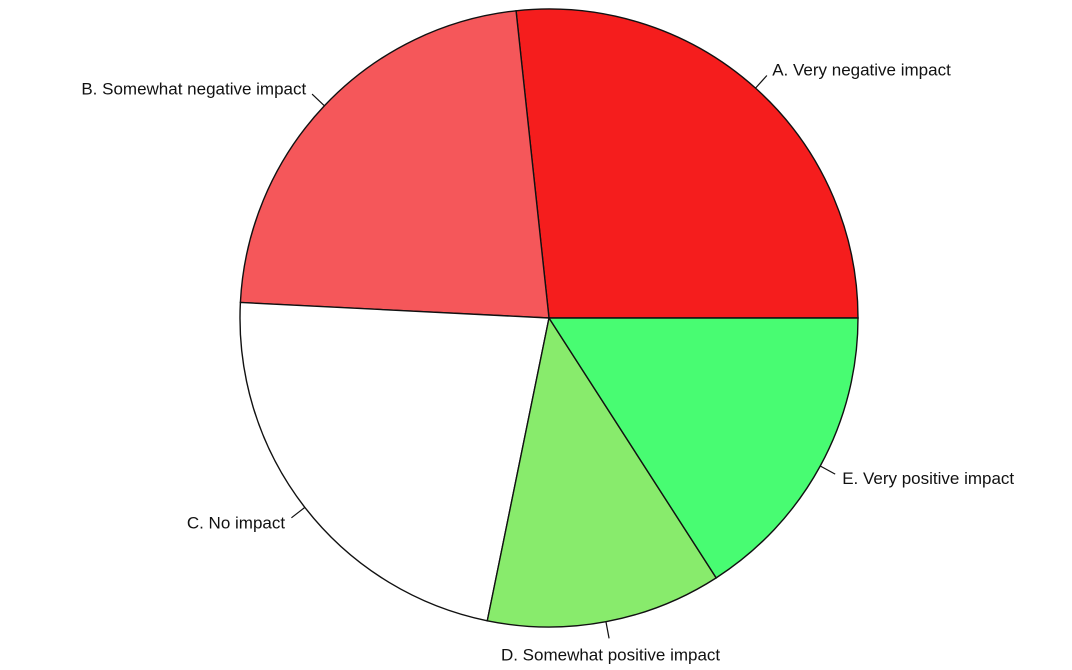 This screenshot has height=670, width=1072. What do you see at coordinates (827, 470) in the screenshot?
I see `leader-line-e` at bounding box center [827, 470].